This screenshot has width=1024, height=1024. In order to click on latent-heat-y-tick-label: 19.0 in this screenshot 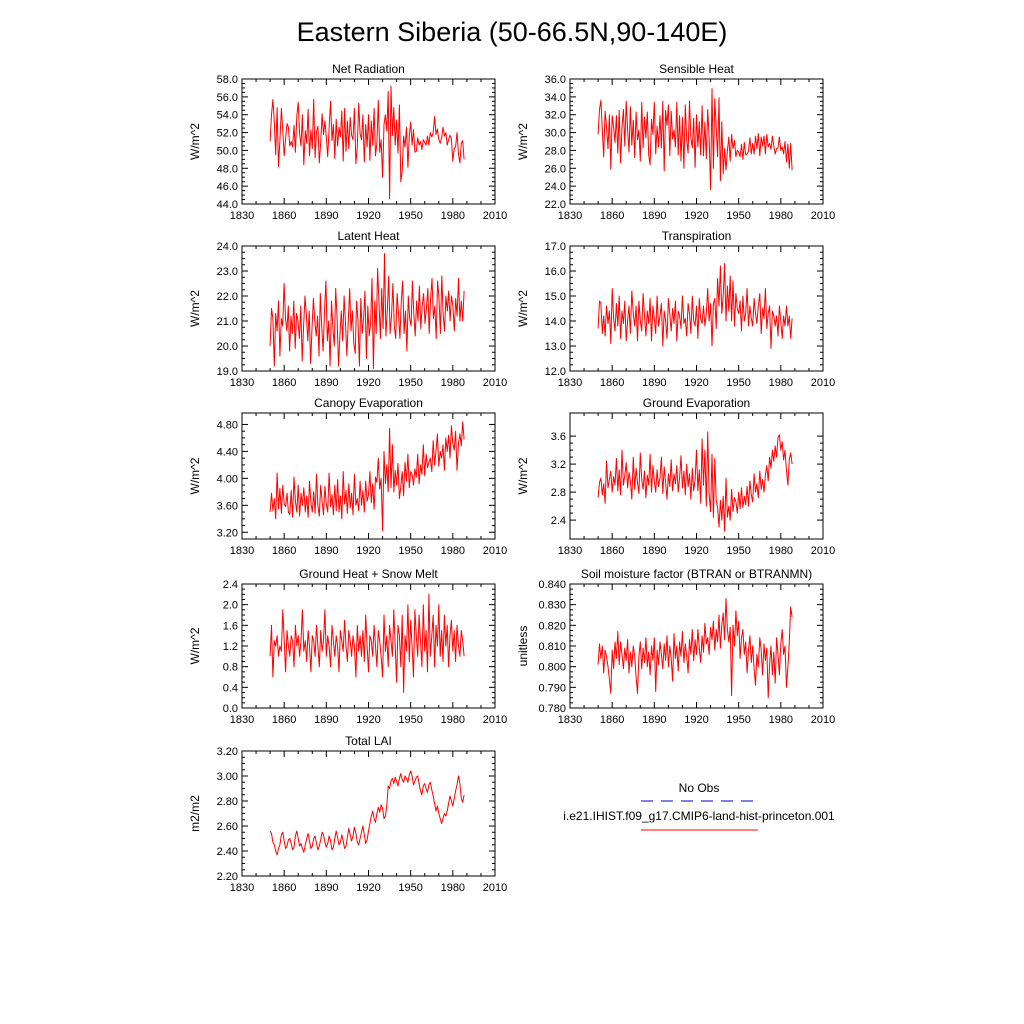, I will do `click(227, 372)`.